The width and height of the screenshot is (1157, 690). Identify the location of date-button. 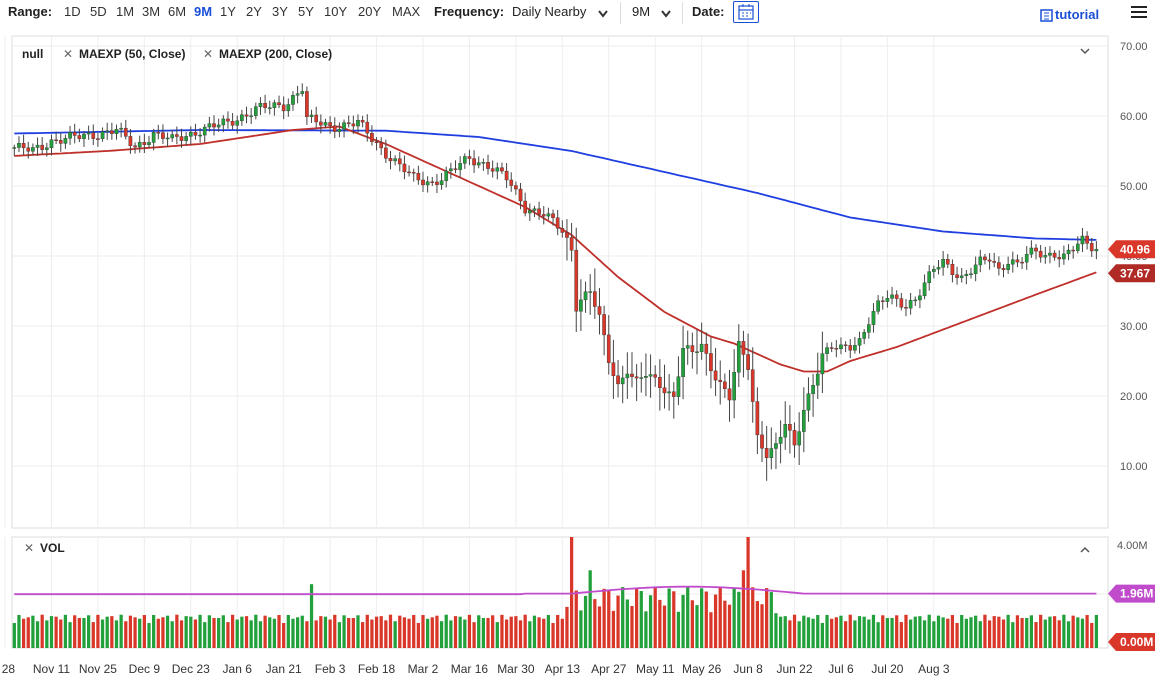
(746, 12).